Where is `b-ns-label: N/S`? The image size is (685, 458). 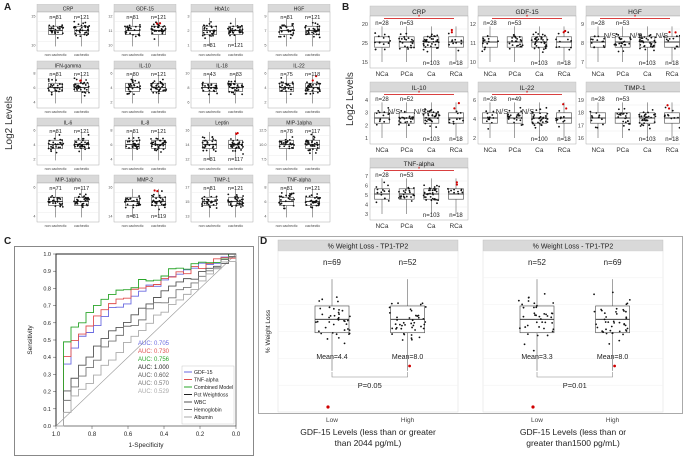
b-ns-label: N/S is located at coordinates (420, 111).